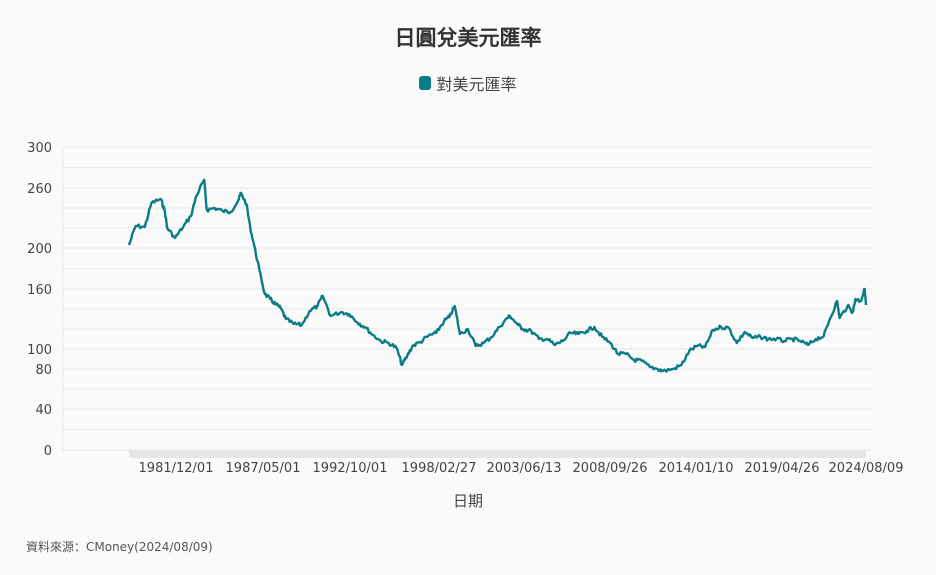  What do you see at coordinates (119, 547) in the screenshot?
I see `source-note: 資料來源：CMoney(2024/08/09)` at bounding box center [119, 547].